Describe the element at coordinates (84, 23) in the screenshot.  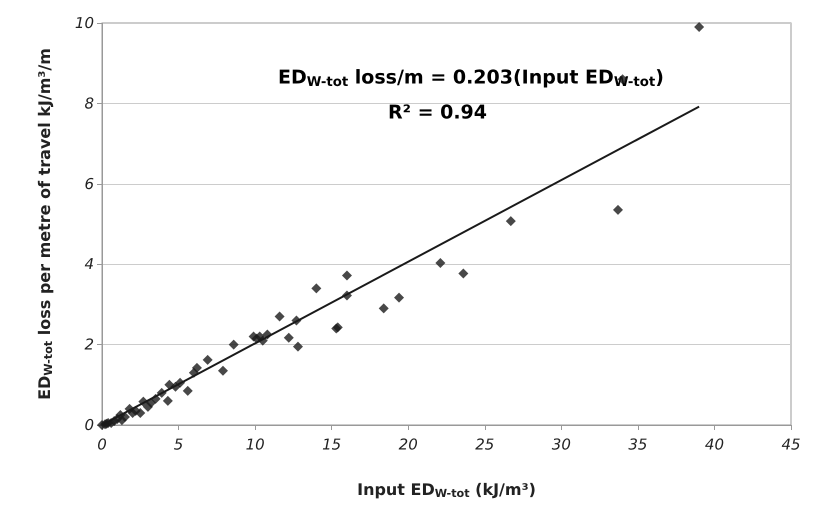
I see `y-tick-label: 10` at that location.